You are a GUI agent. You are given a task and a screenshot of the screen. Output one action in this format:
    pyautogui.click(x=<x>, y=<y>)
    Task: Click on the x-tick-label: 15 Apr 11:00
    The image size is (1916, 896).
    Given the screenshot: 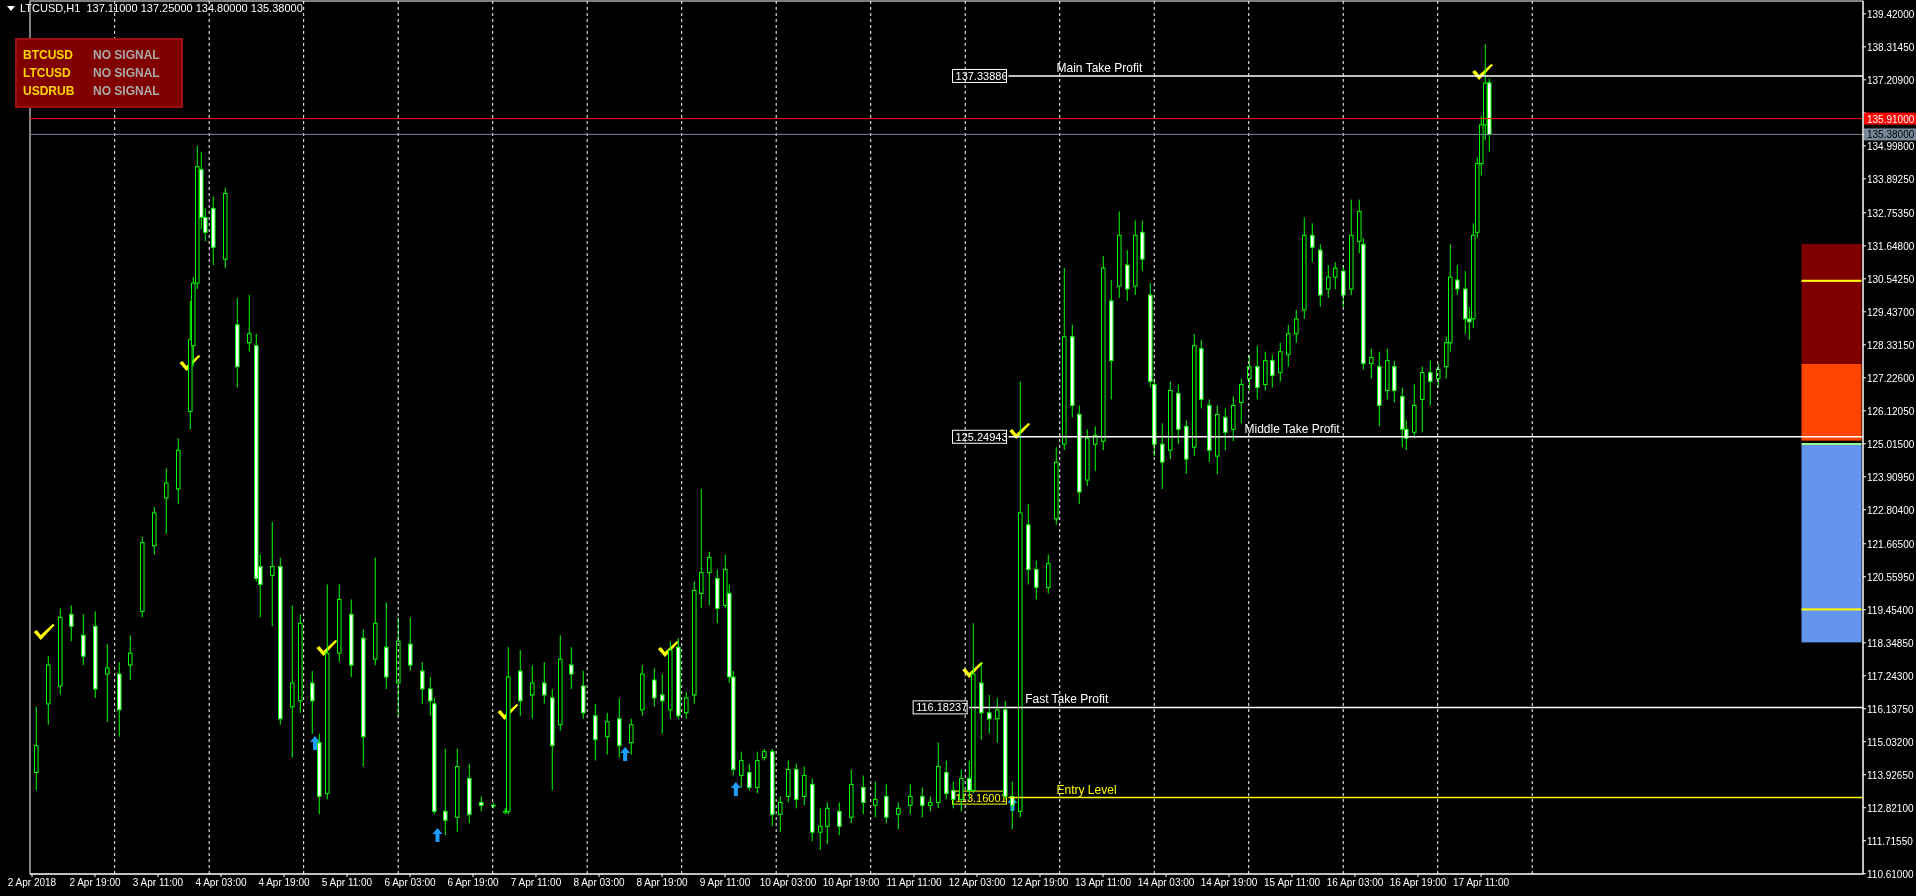 What is the action you would take?
    pyautogui.click(x=1292, y=883)
    